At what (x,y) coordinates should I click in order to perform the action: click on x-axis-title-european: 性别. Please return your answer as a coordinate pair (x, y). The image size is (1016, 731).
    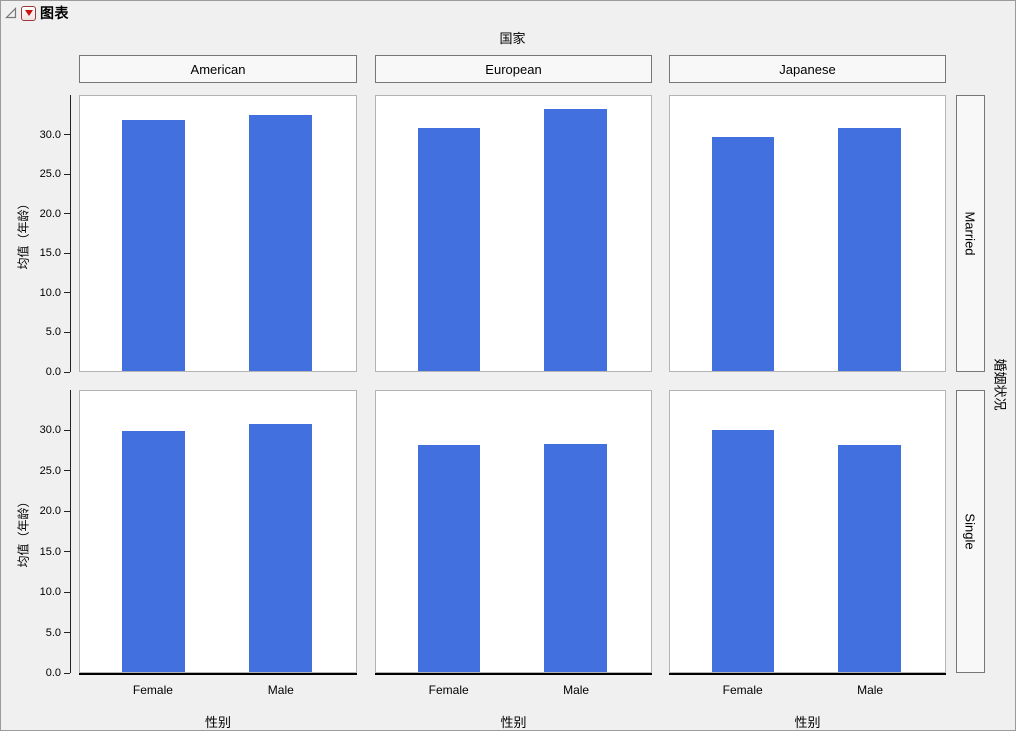
    Looking at the image, I should click on (513, 722).